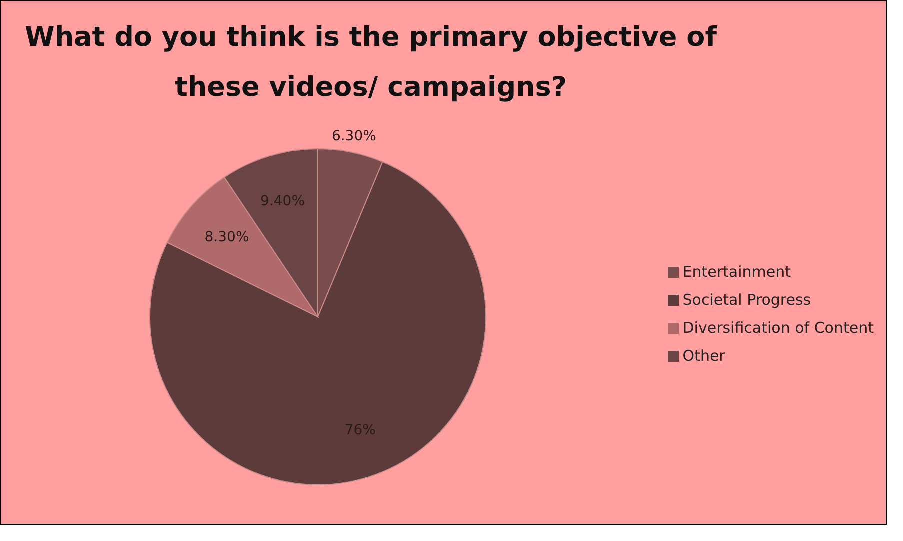 This screenshot has height=541, width=903. I want to click on legend-label: Diversification of Content, so click(778, 328).